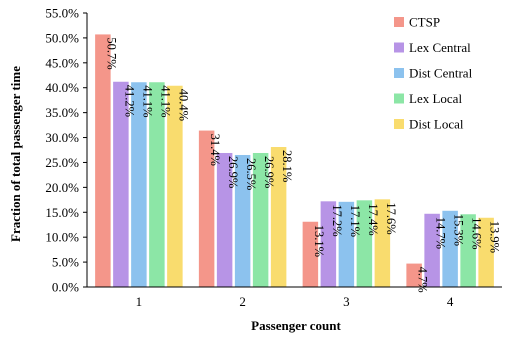 The width and height of the screenshot is (506, 340). What do you see at coordinates (391, 218) in the screenshot?
I see `data-label: 17.6%` at bounding box center [391, 218].